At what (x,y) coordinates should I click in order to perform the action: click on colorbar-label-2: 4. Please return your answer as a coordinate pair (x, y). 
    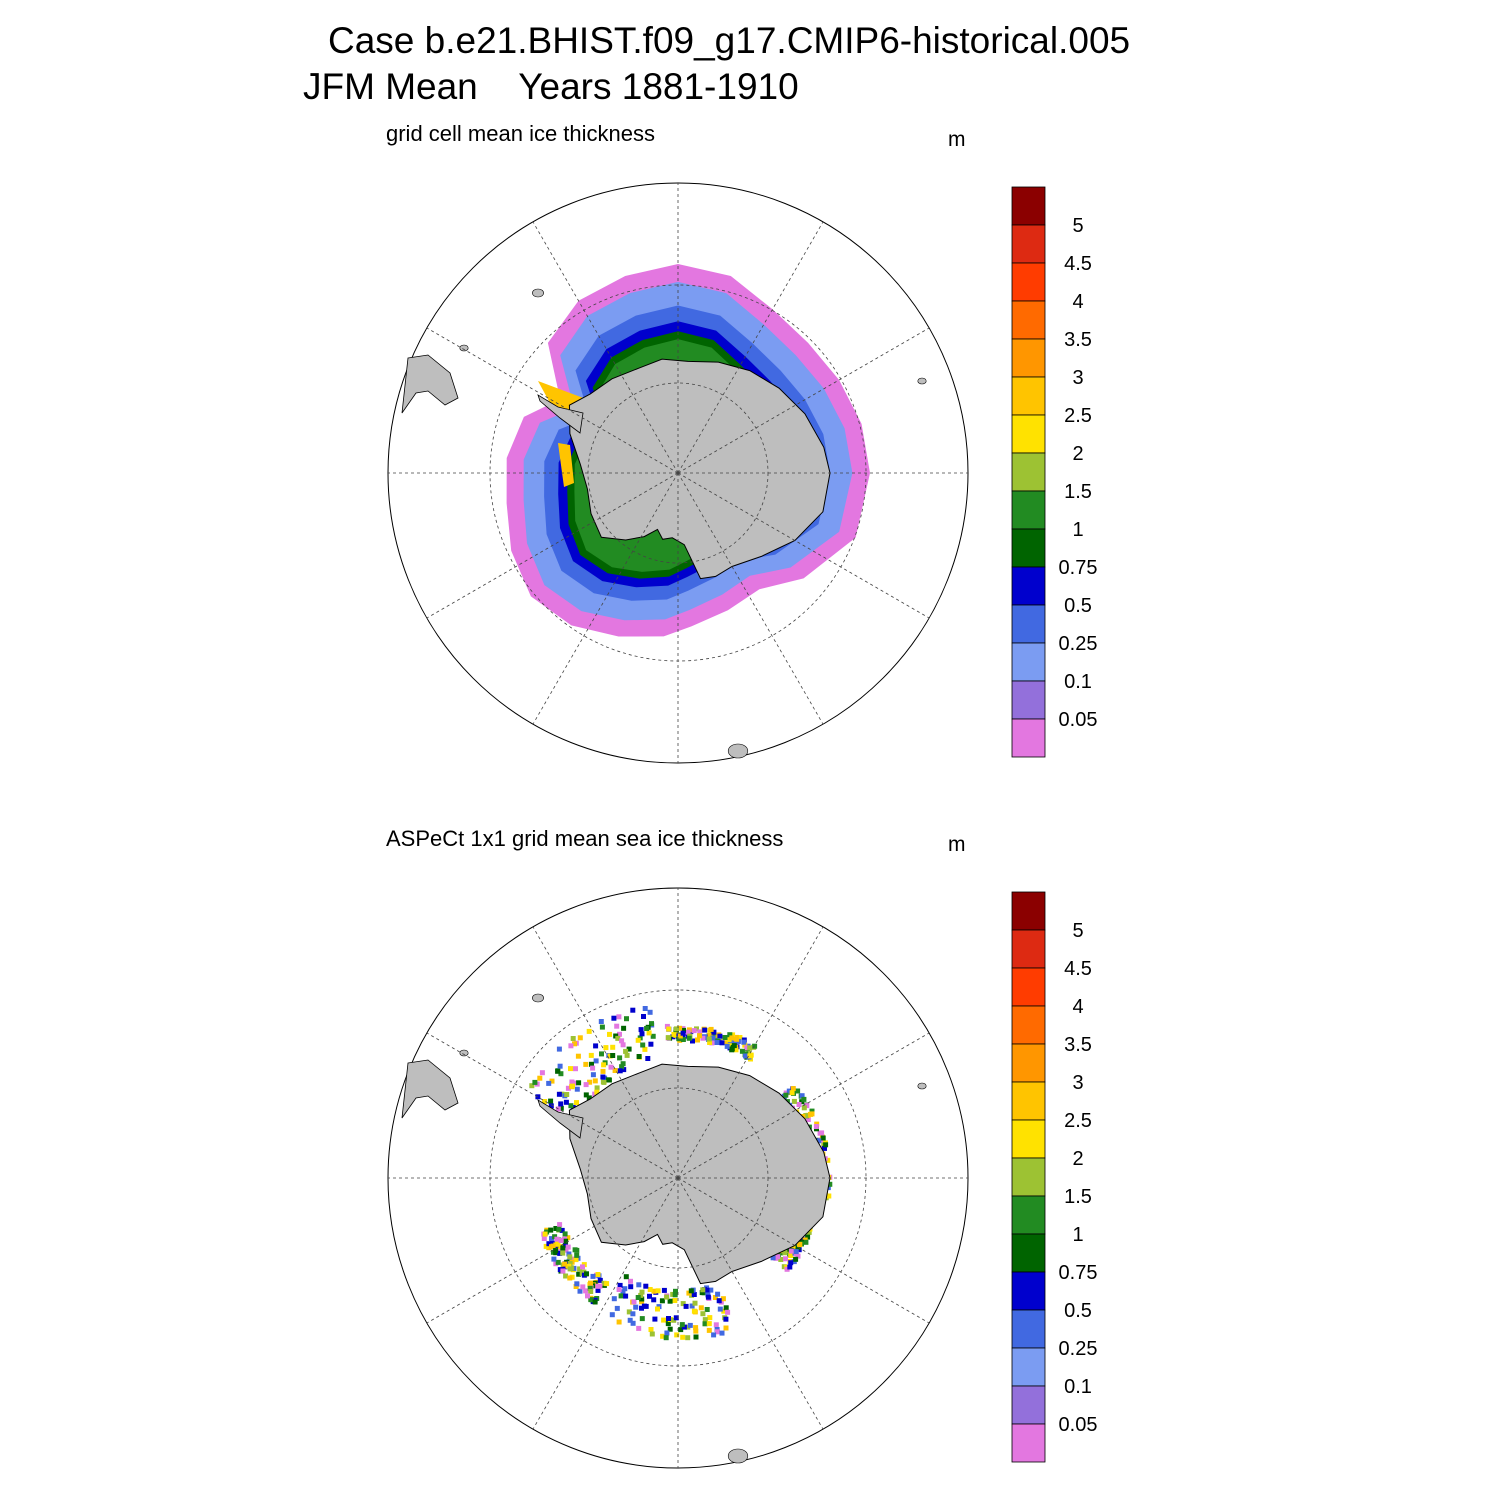
    Looking at the image, I should click on (1077, 1007).